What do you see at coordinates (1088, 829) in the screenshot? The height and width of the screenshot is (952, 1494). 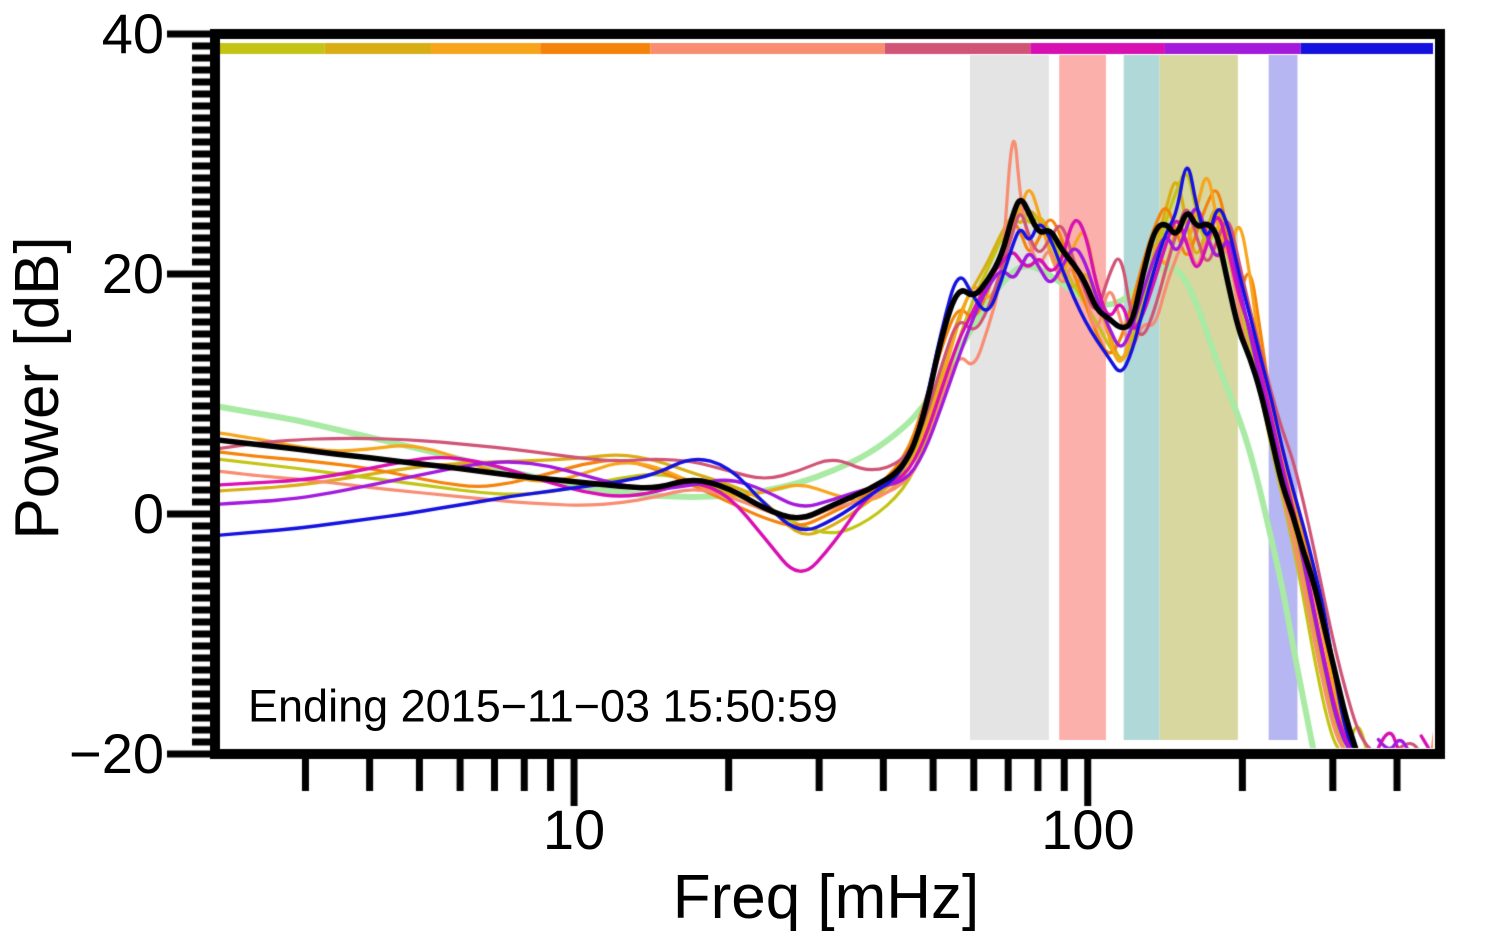 I see `x-tick-label-100: 100` at bounding box center [1088, 829].